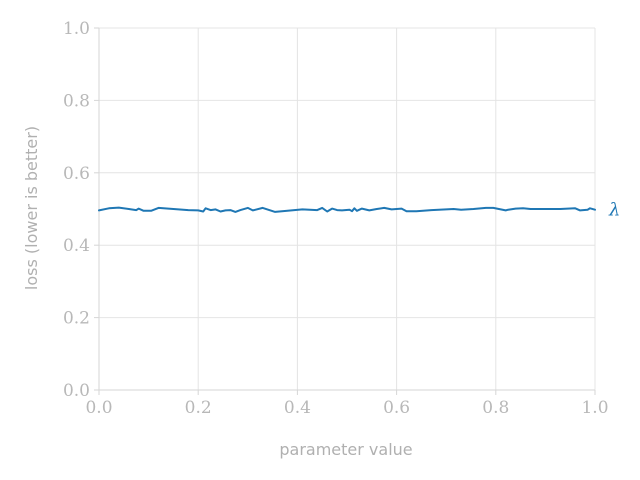 This screenshot has height=480, width=640. I want to click on x-tick-label: 0.6, so click(396, 408).